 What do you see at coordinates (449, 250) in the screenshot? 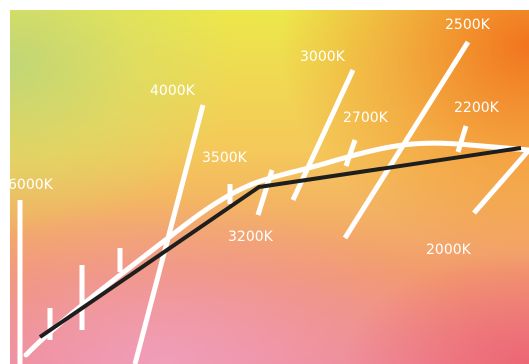
I see `label-2000k: 2000K` at bounding box center [449, 250].